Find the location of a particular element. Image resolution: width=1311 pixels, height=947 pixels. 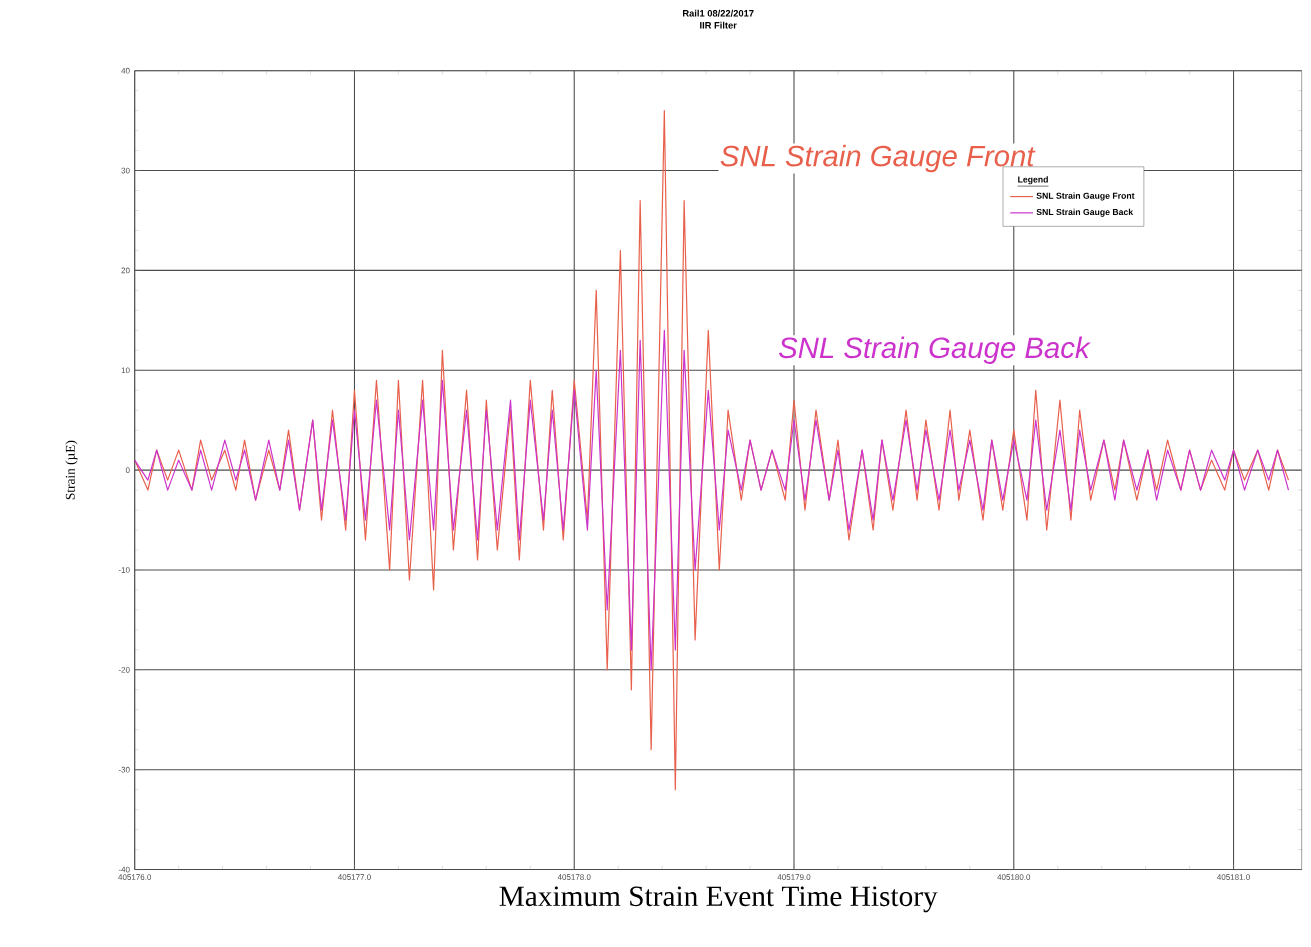

legend-title: Legend is located at coordinates (1033, 180).